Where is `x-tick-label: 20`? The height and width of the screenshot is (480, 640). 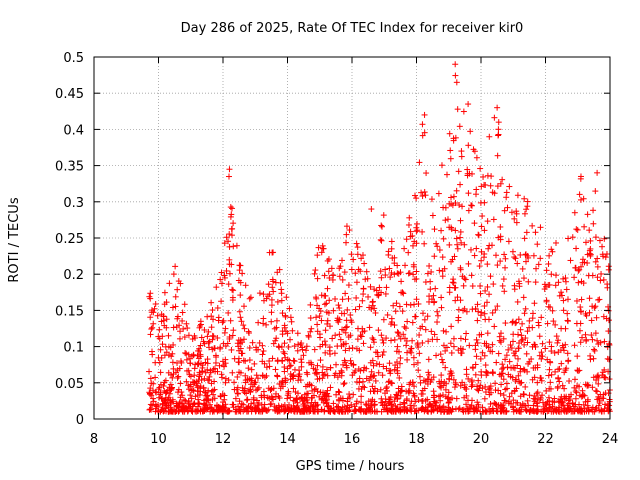
x-tick-label: 20 is located at coordinates (481, 439).